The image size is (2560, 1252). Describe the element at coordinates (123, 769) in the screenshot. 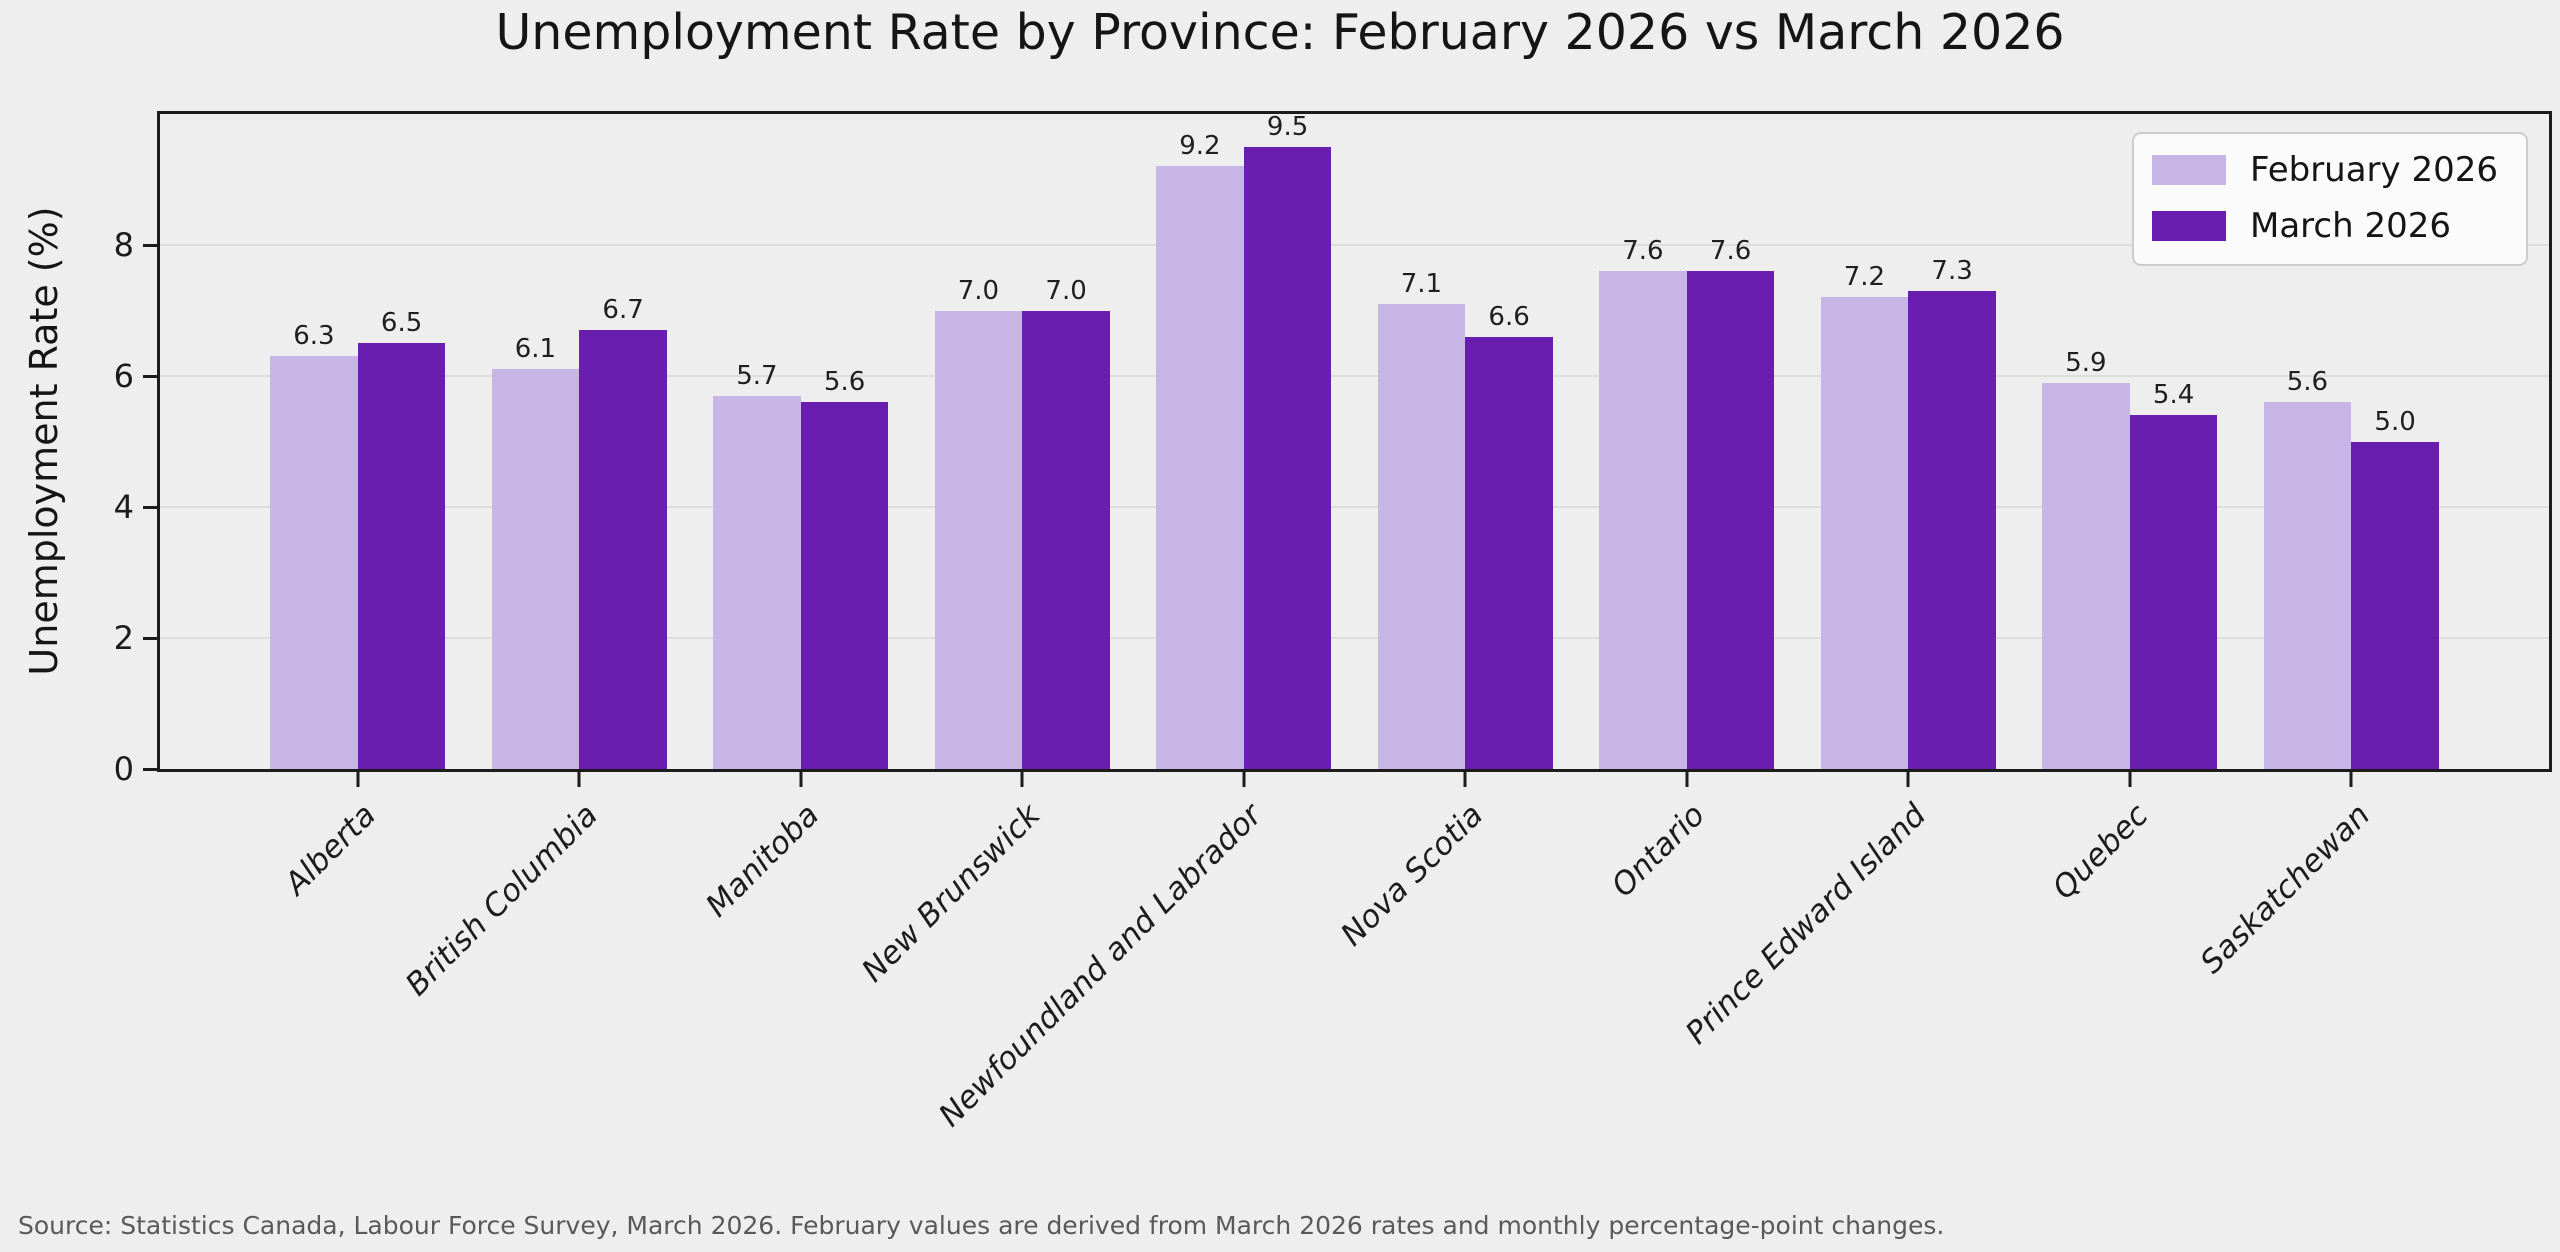

I see `y-tick-label: 0` at that location.